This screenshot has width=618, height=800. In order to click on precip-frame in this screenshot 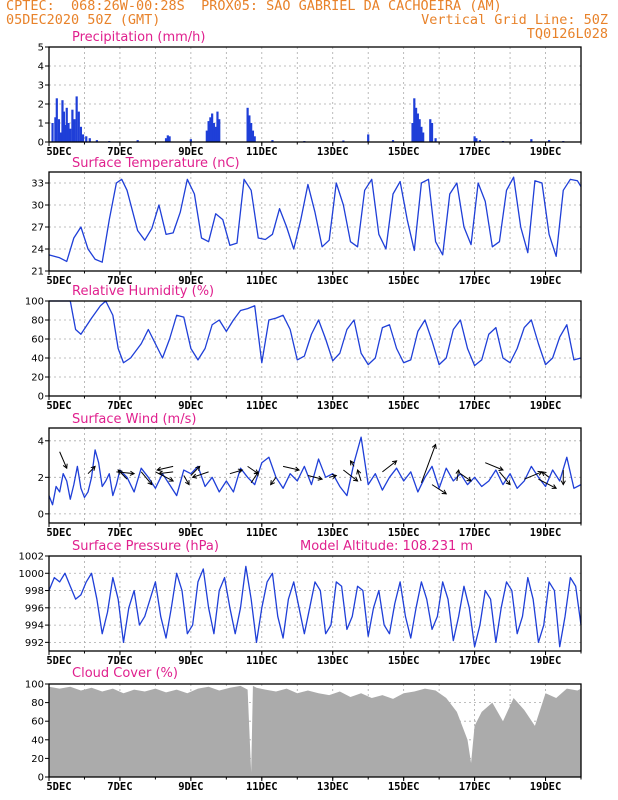, I will do `click(315, 94)`.